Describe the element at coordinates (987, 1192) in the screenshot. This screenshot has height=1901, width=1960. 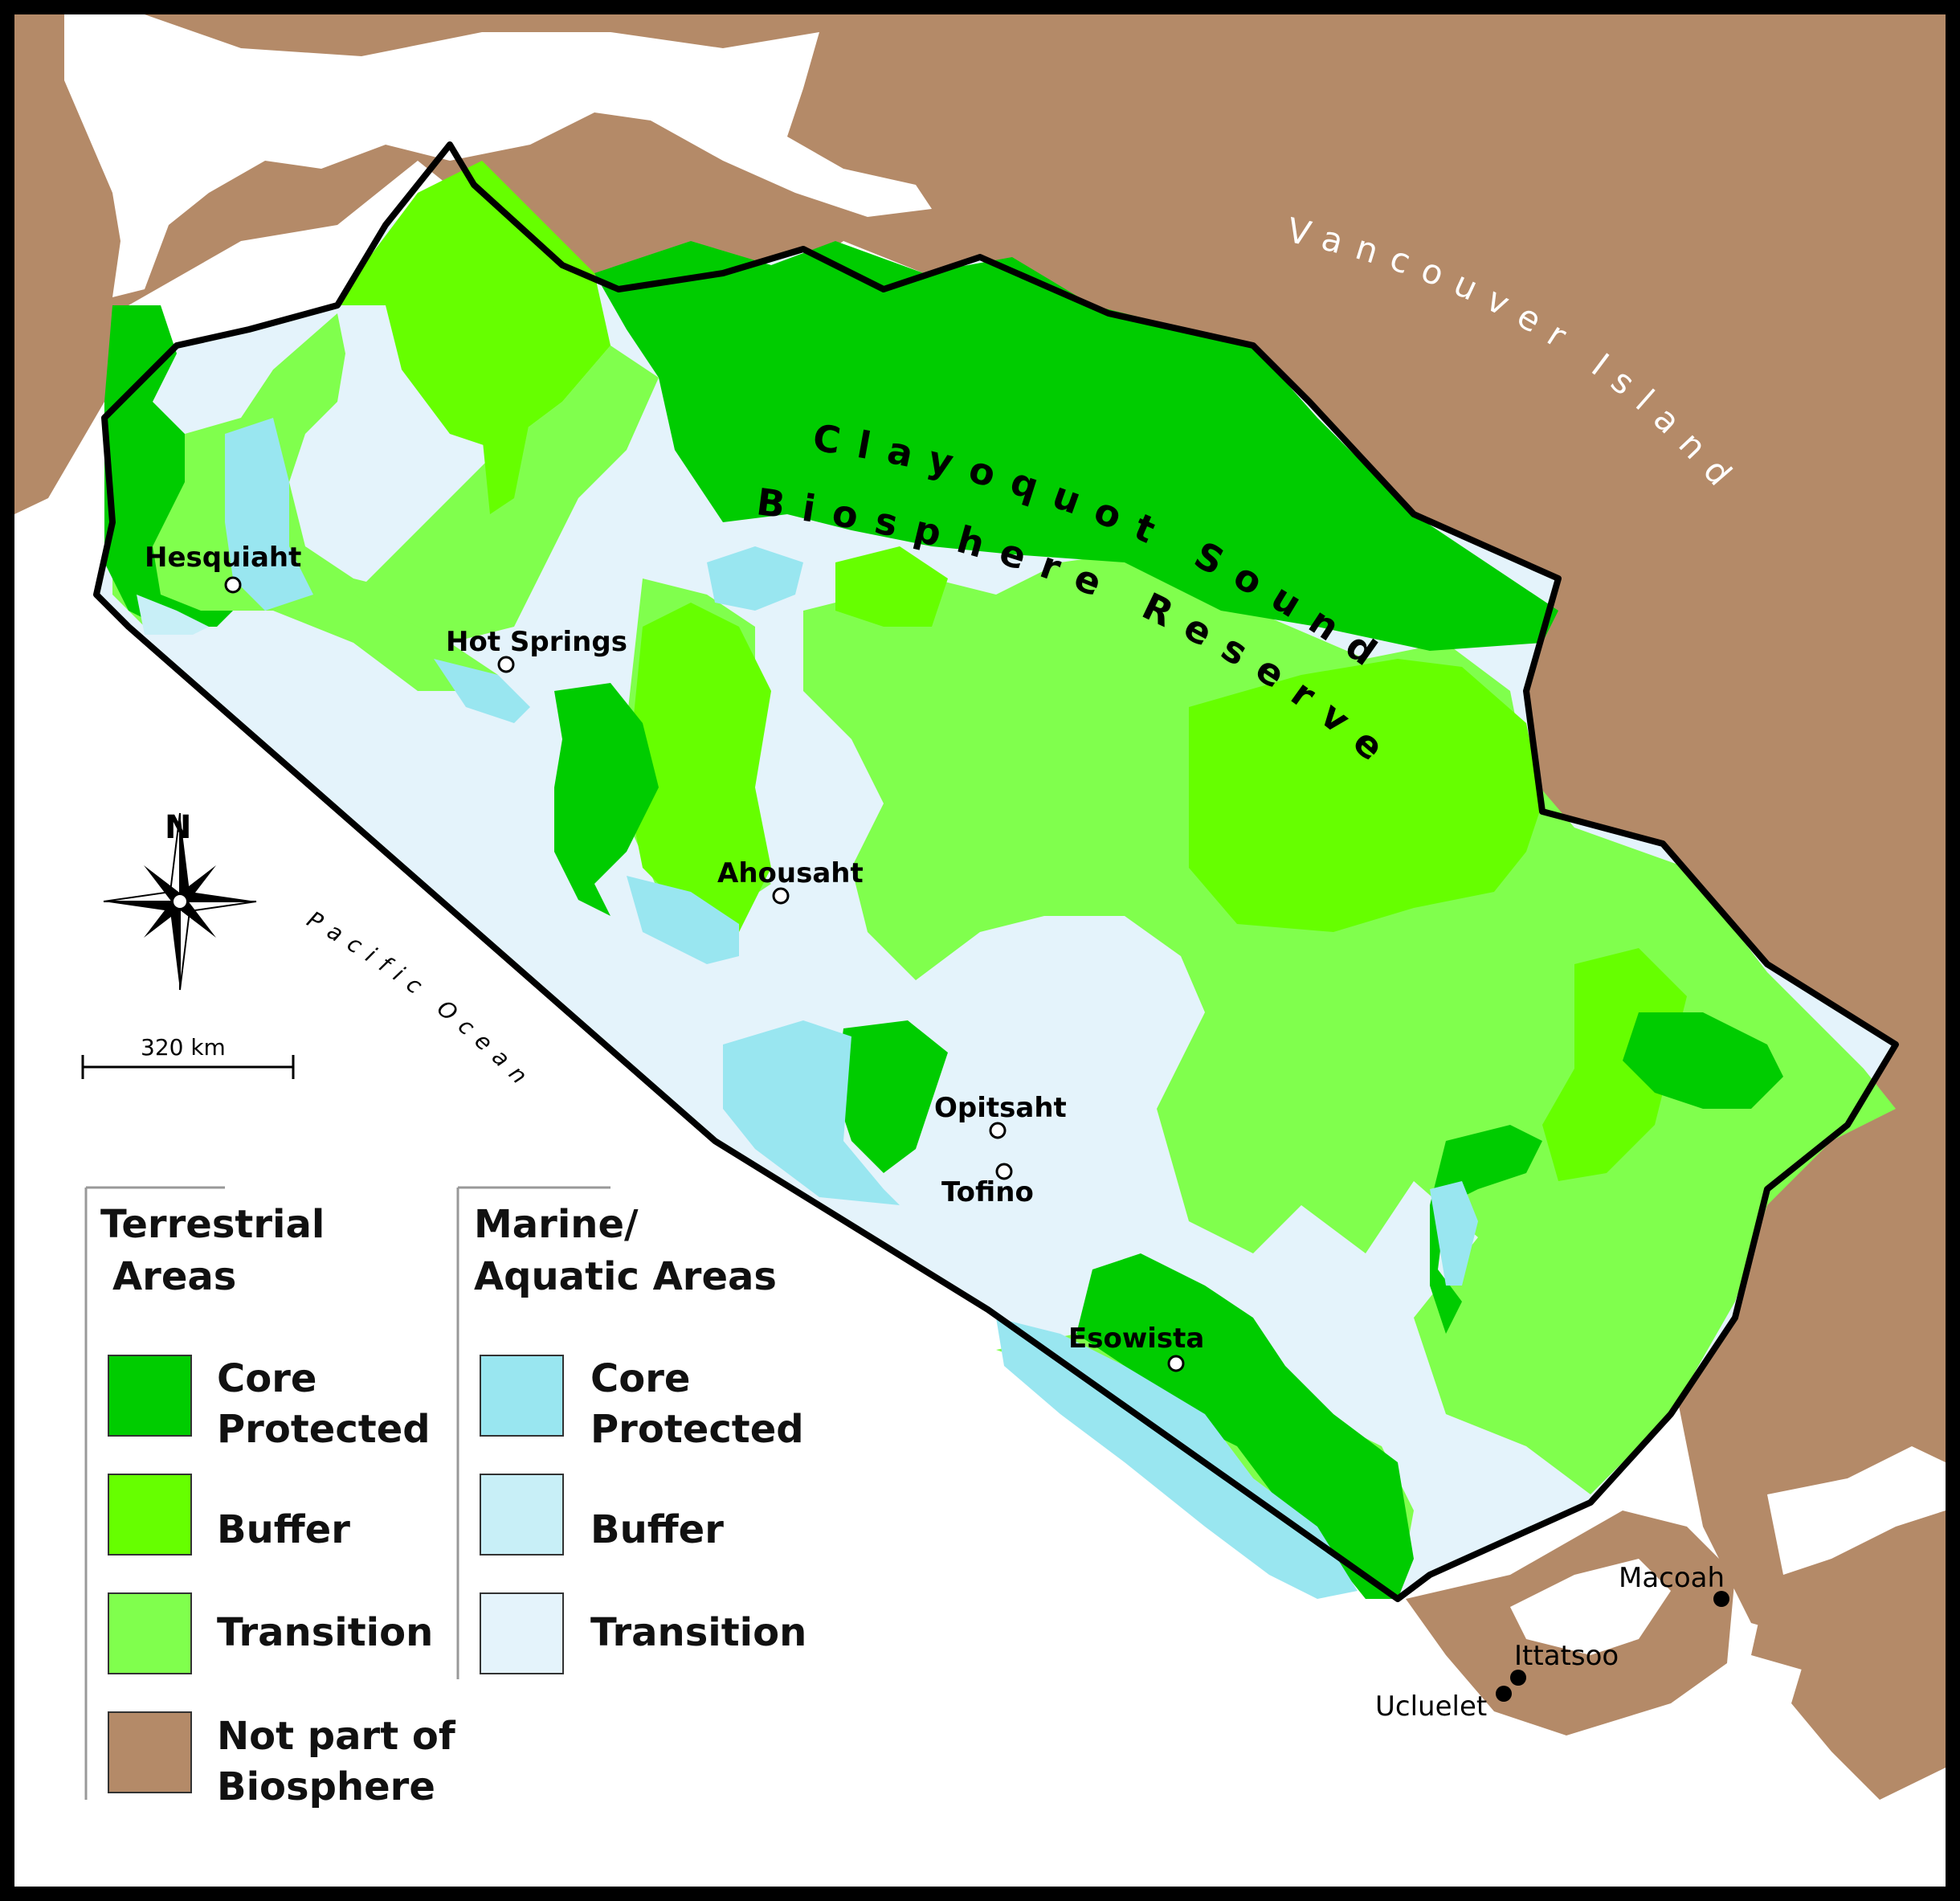
I see `tofino-label: Tofino` at that location.